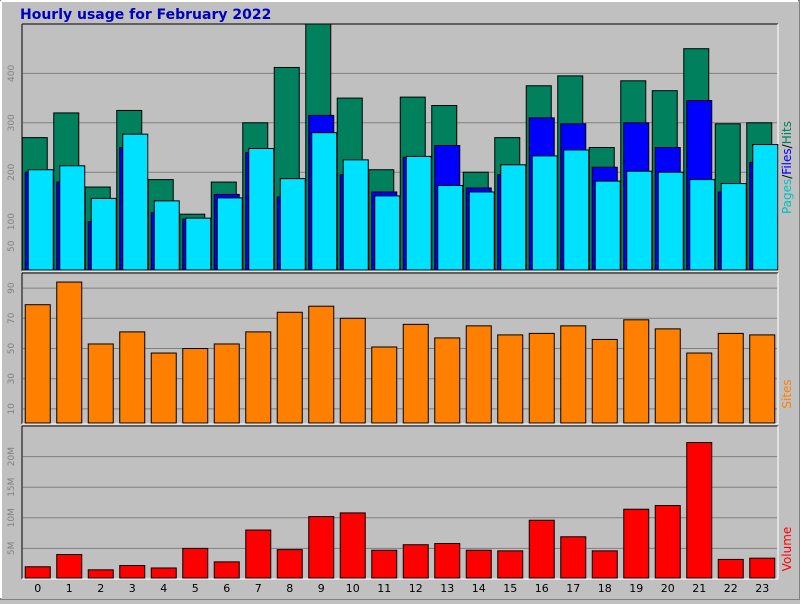 This screenshot has width=800, height=604. I want to click on ytick-label-sites-4: 90, so click(12, 288).